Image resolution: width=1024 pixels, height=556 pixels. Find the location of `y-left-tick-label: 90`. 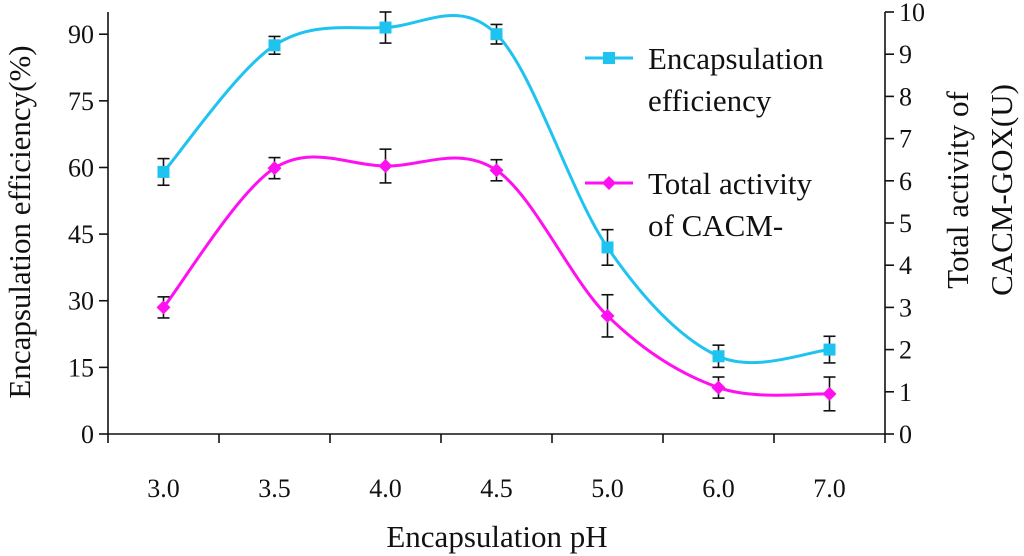

y-left-tick-label: 90 is located at coordinates (81, 34).